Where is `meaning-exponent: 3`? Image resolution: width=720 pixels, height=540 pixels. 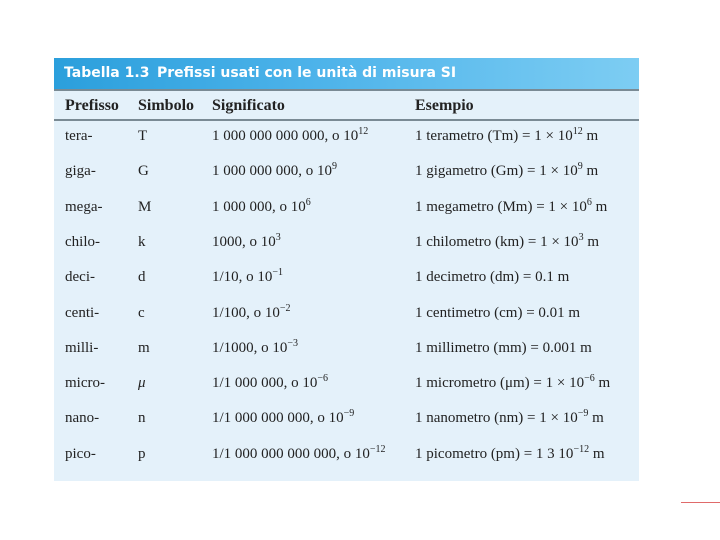
meaning-exponent: 3 is located at coordinates (278, 237).